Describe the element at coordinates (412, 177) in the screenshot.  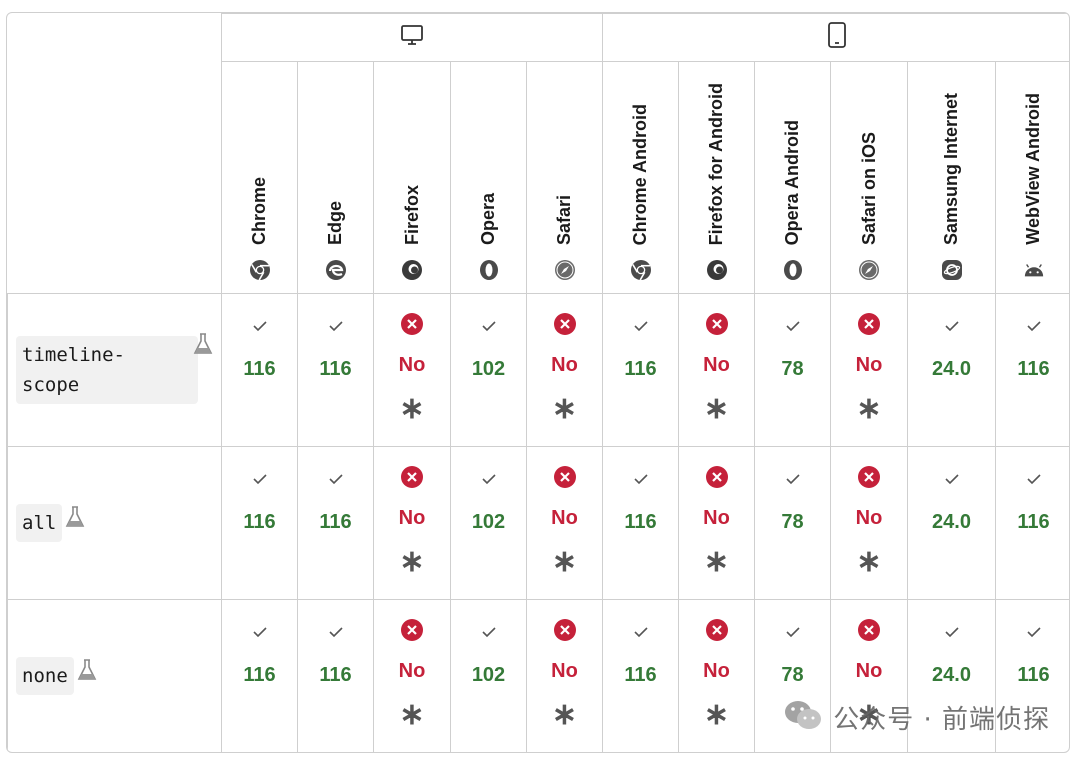
I see `browser-header-firefox: Firefox` at that location.